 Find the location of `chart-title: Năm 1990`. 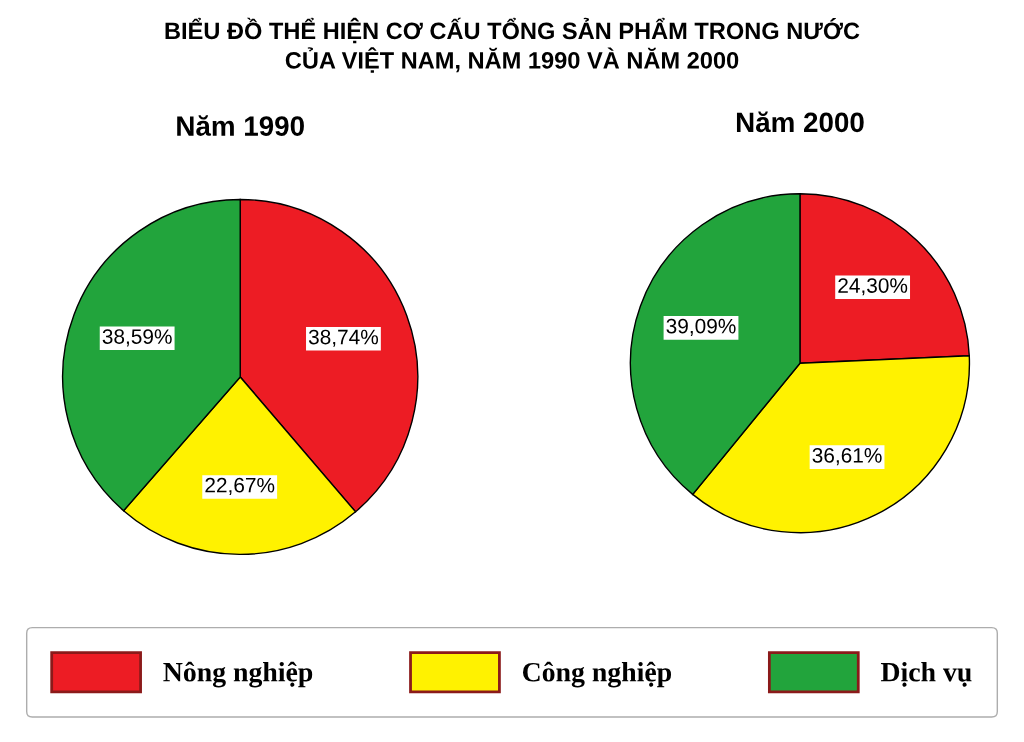

chart-title: Năm 1990 is located at coordinates (240, 125).